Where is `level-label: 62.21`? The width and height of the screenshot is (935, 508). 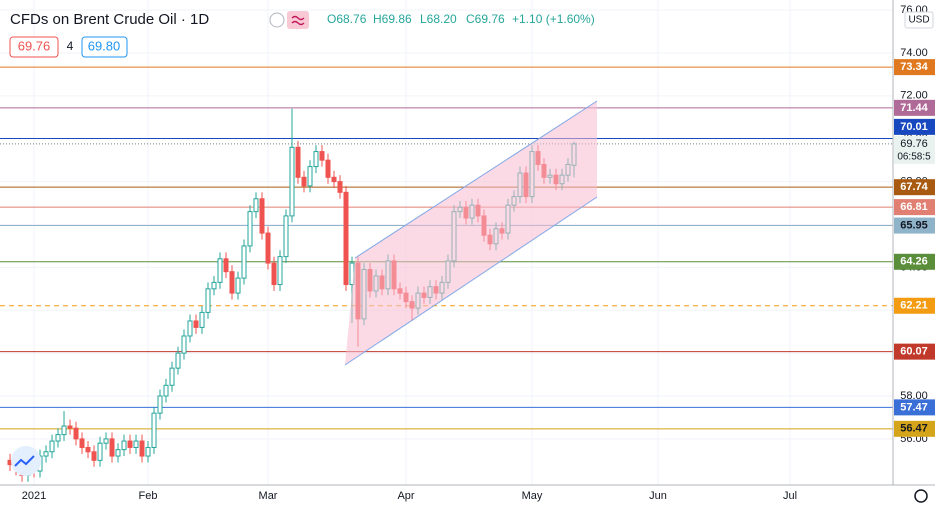
level-label: 62.21 is located at coordinates (914, 306).